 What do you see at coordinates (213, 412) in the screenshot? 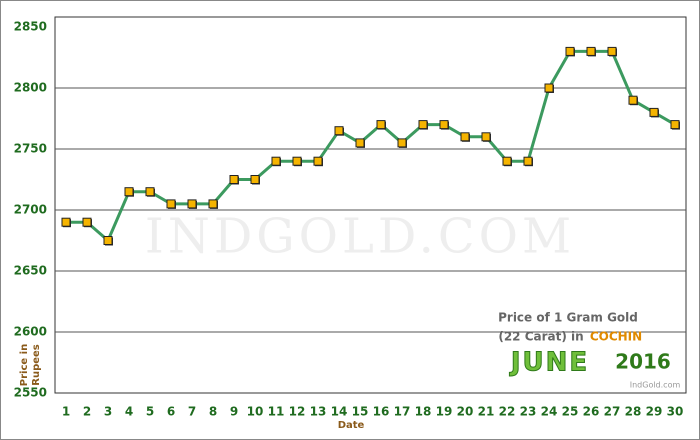
I see `x-tick-label: 8` at bounding box center [213, 412].